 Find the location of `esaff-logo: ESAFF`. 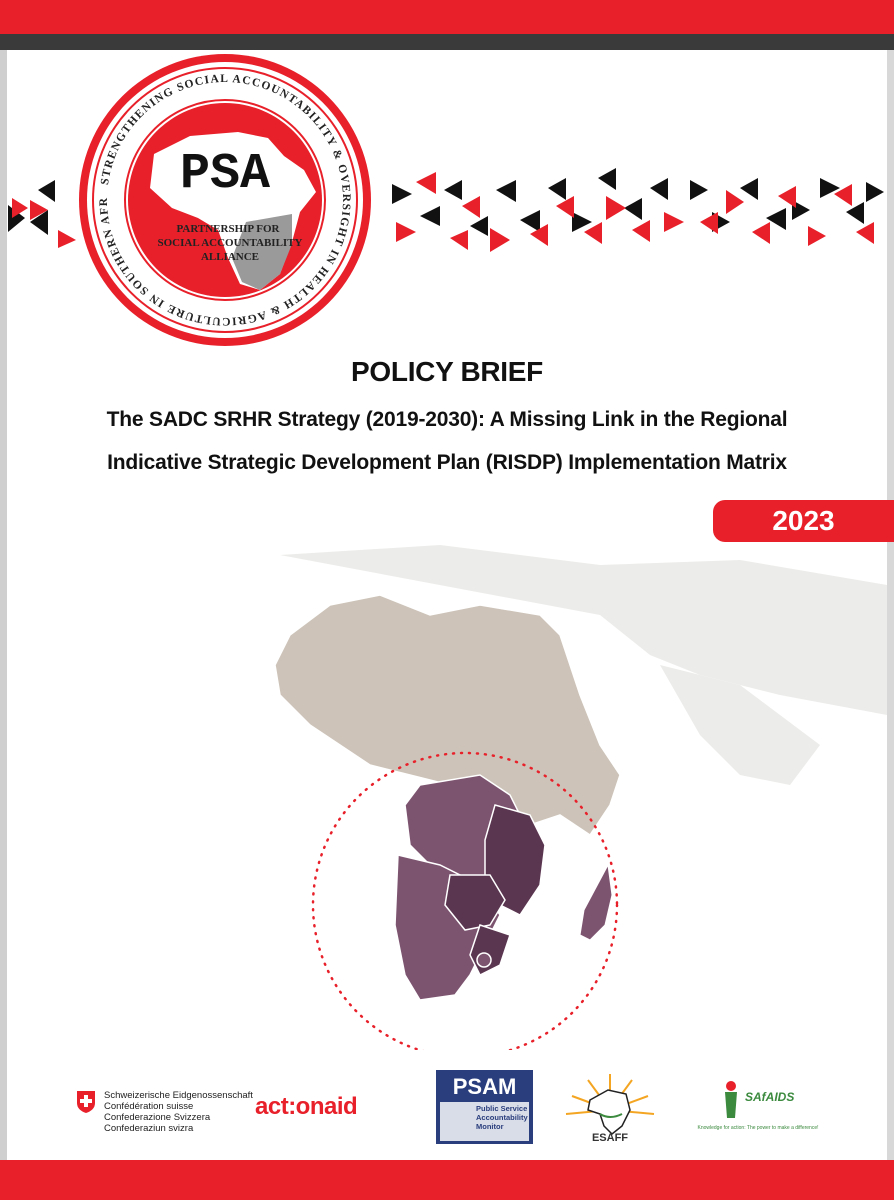

esaff-logo: ESAFF is located at coordinates (610, 1109).